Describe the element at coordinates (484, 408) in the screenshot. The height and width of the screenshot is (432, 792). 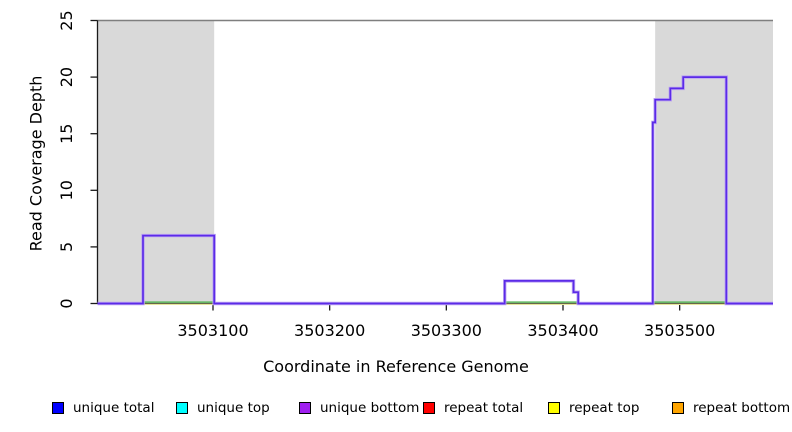
I see `legend-label: repeat total` at that location.